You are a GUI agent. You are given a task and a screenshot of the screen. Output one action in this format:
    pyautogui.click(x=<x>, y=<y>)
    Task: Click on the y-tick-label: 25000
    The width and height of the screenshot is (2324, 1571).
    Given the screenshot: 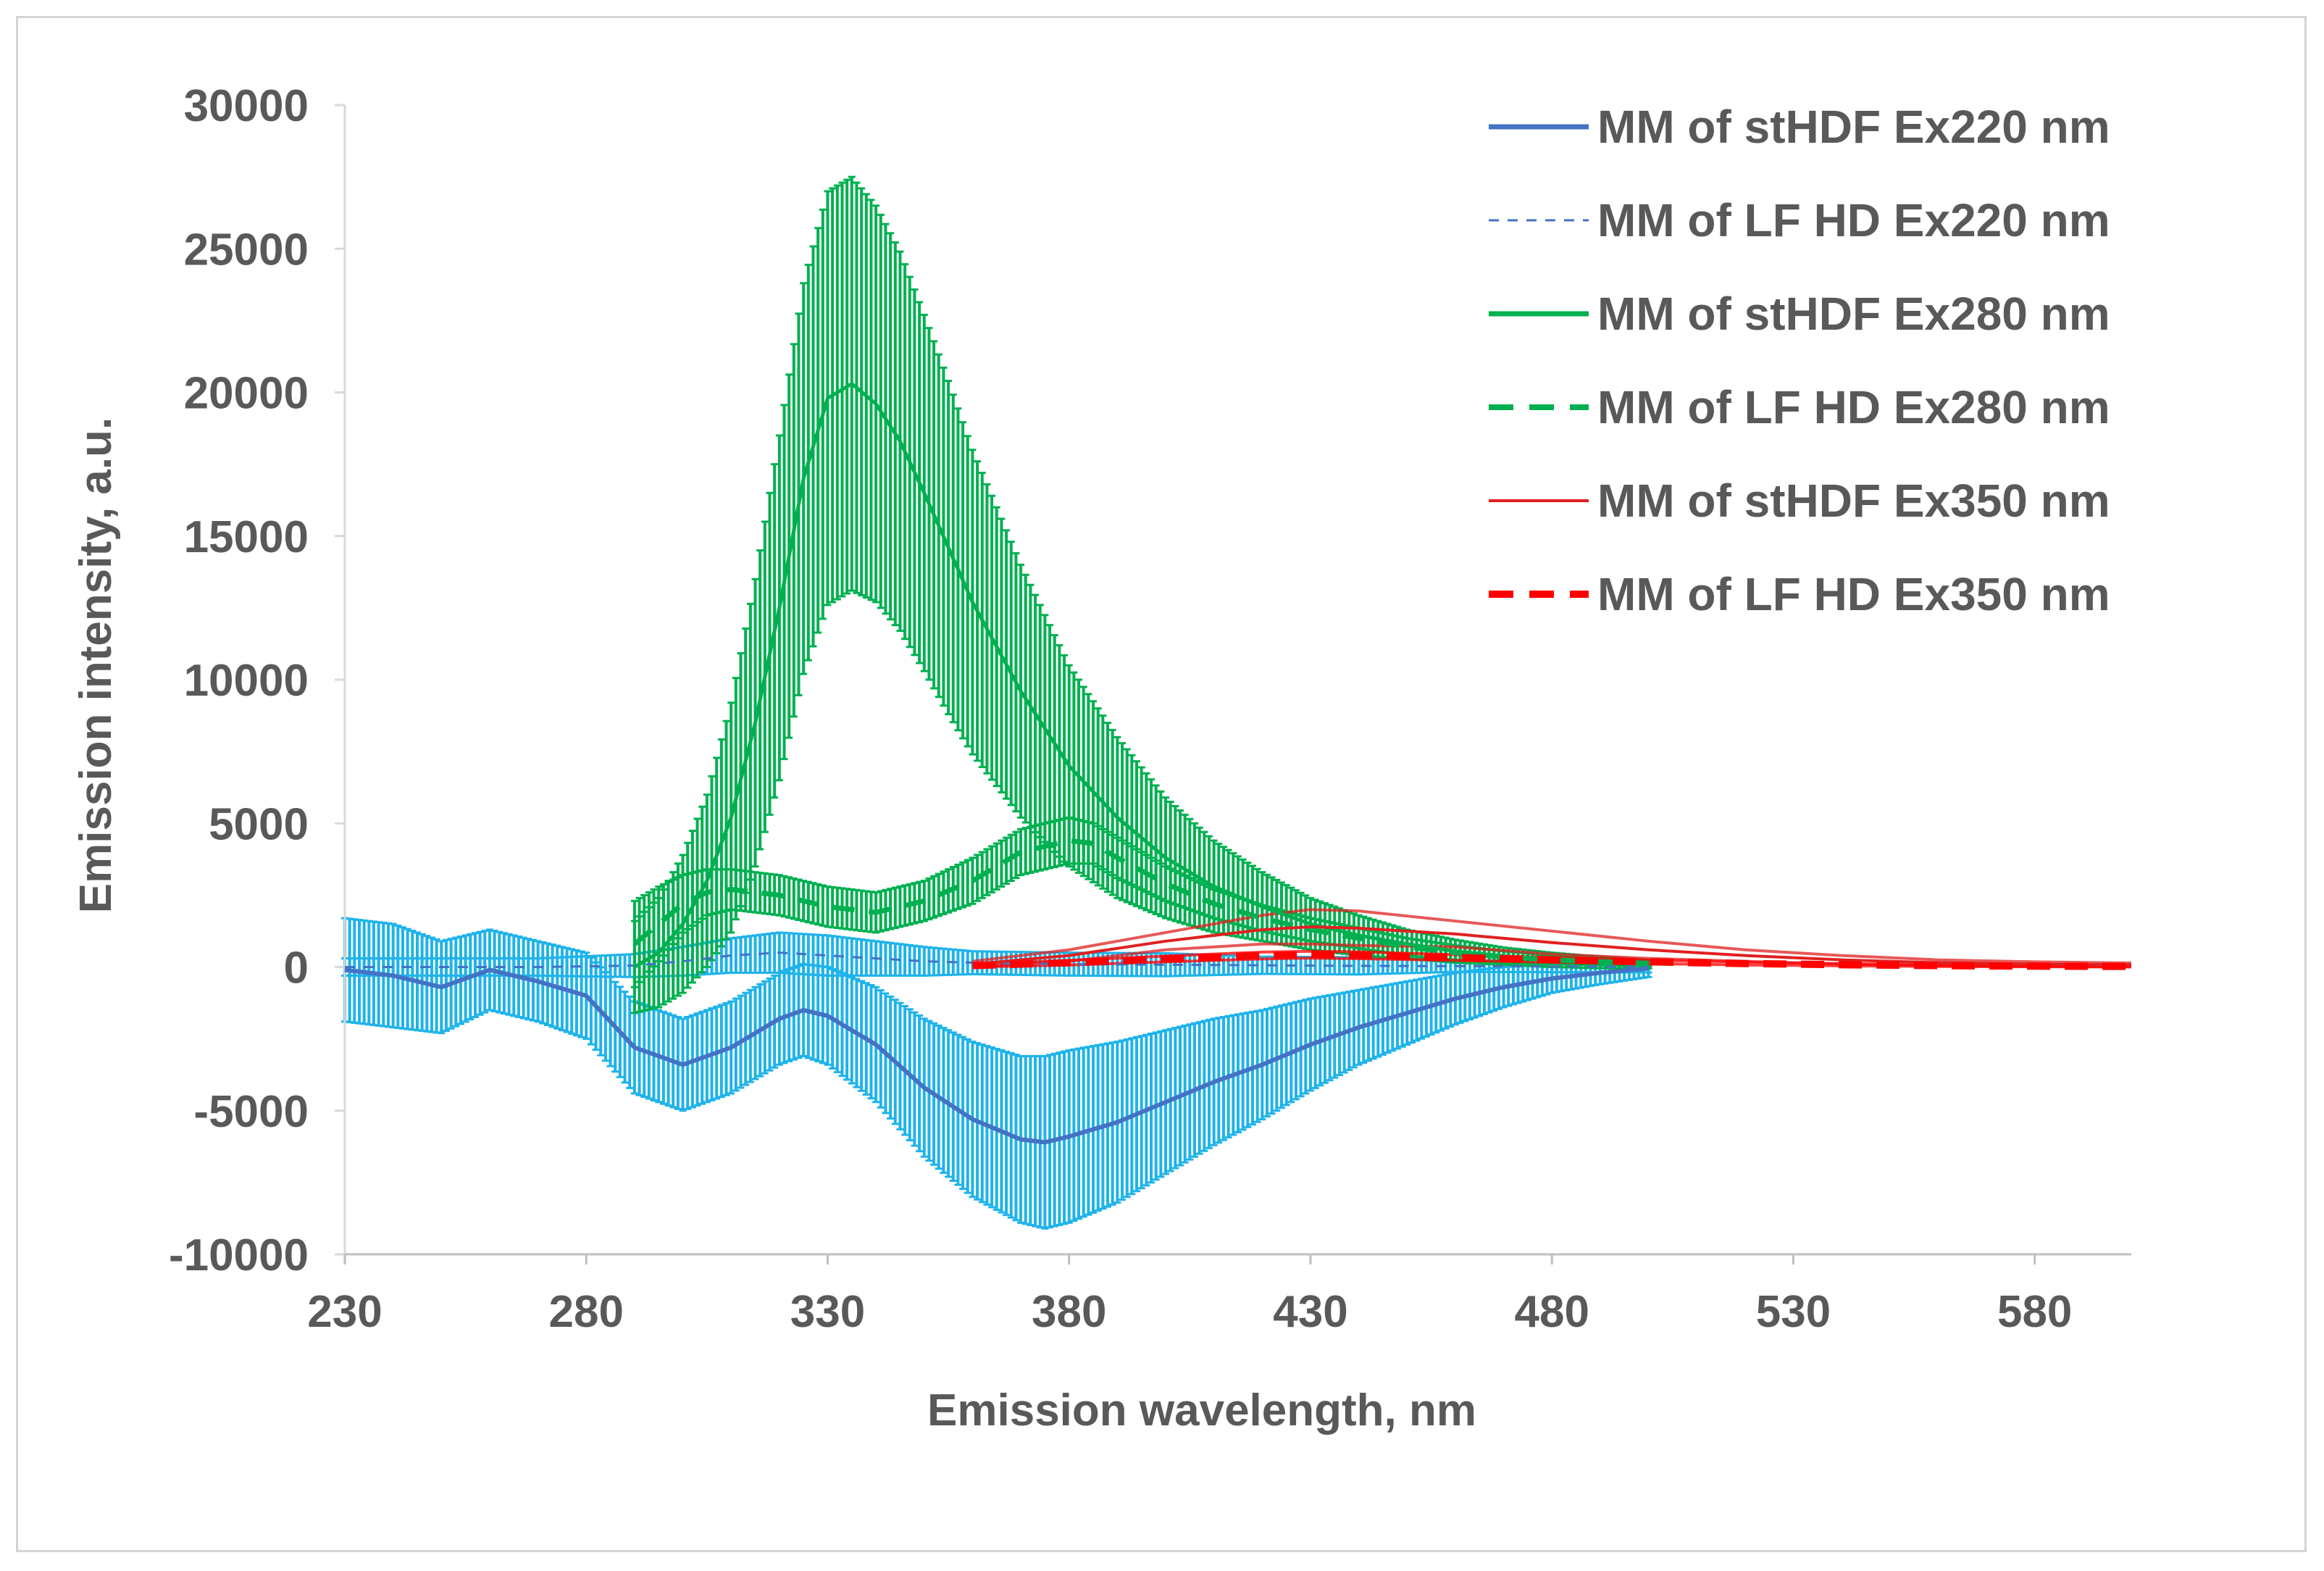 What is the action you would take?
    pyautogui.click(x=247, y=250)
    